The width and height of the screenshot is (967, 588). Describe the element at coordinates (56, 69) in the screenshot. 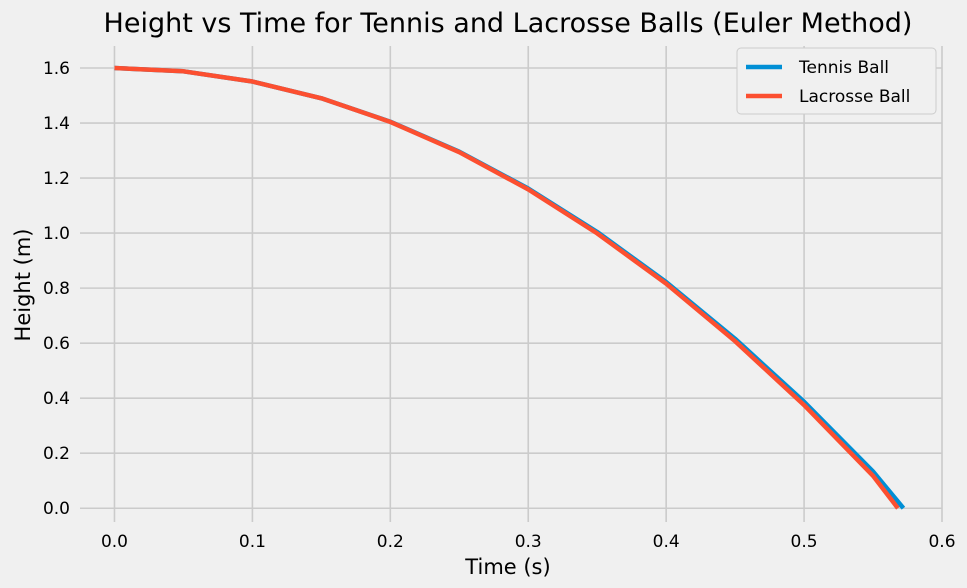

I see `y-tick-label: 1.6` at that location.